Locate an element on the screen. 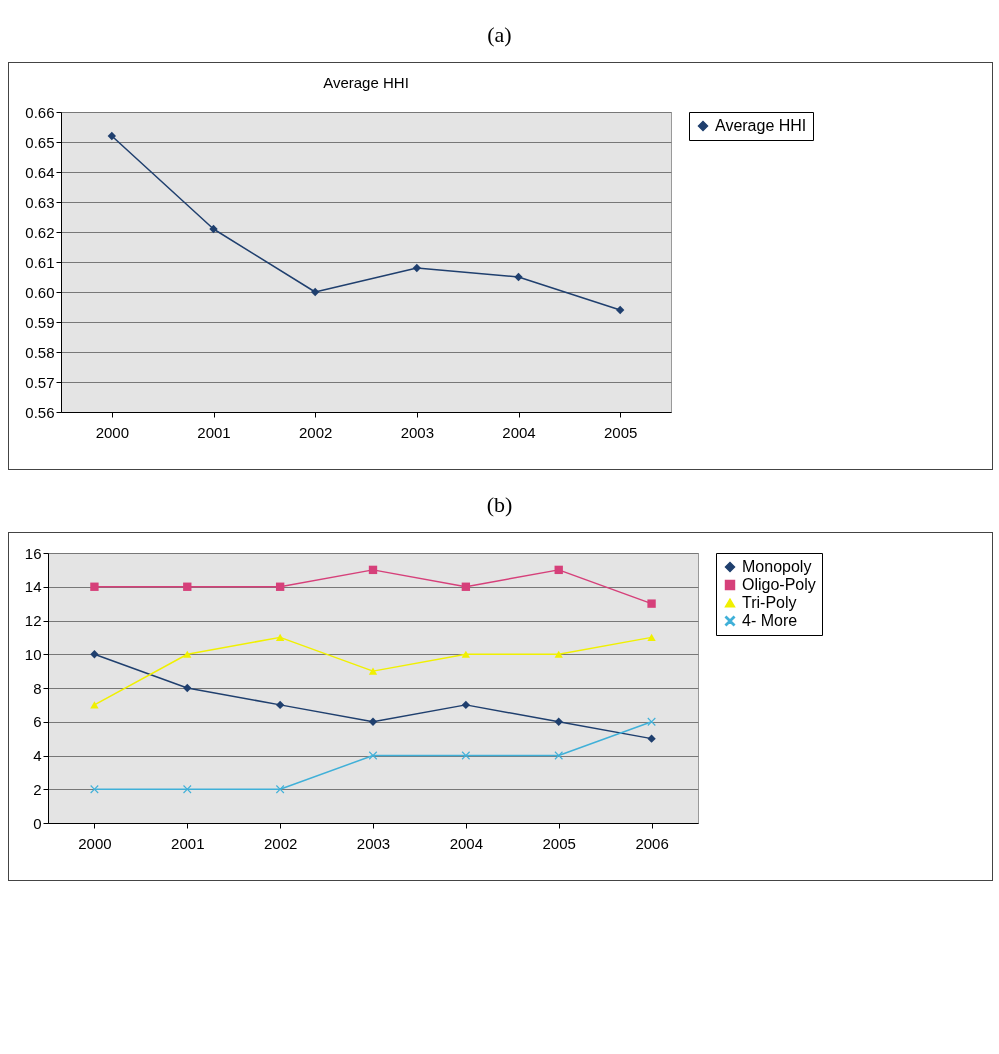 The image size is (999, 1054). y-tick-label: 2 is located at coordinates (37, 789).